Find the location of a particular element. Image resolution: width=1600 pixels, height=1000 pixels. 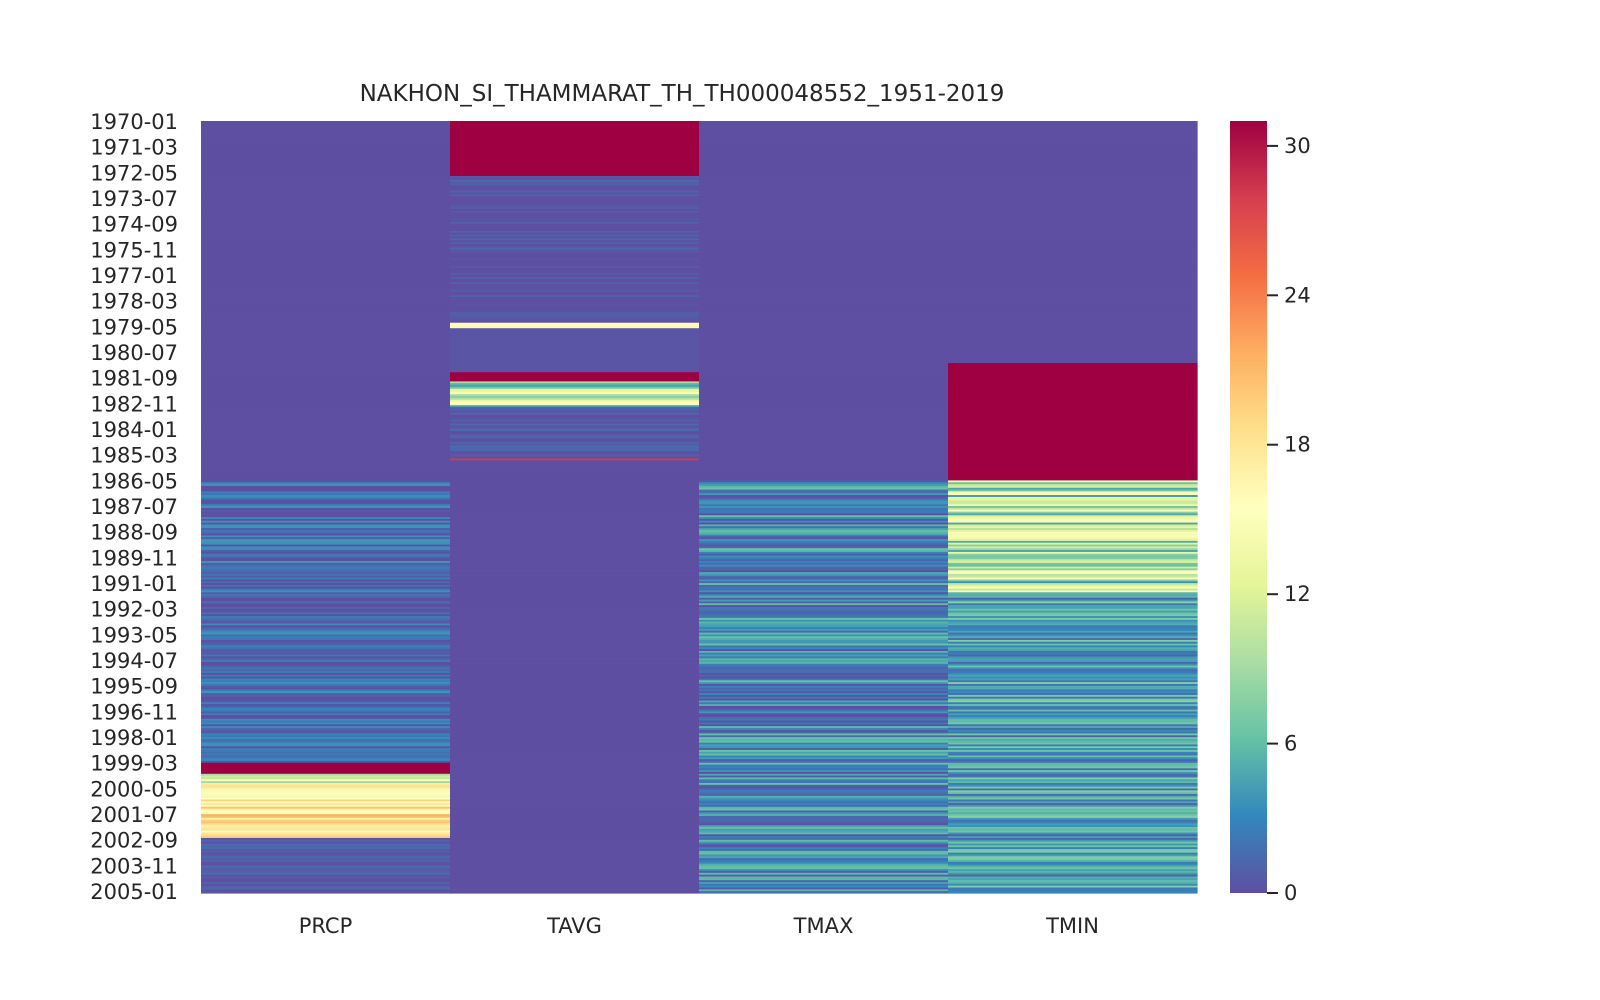

y-tick-label: 1996-11 is located at coordinates (134, 712).